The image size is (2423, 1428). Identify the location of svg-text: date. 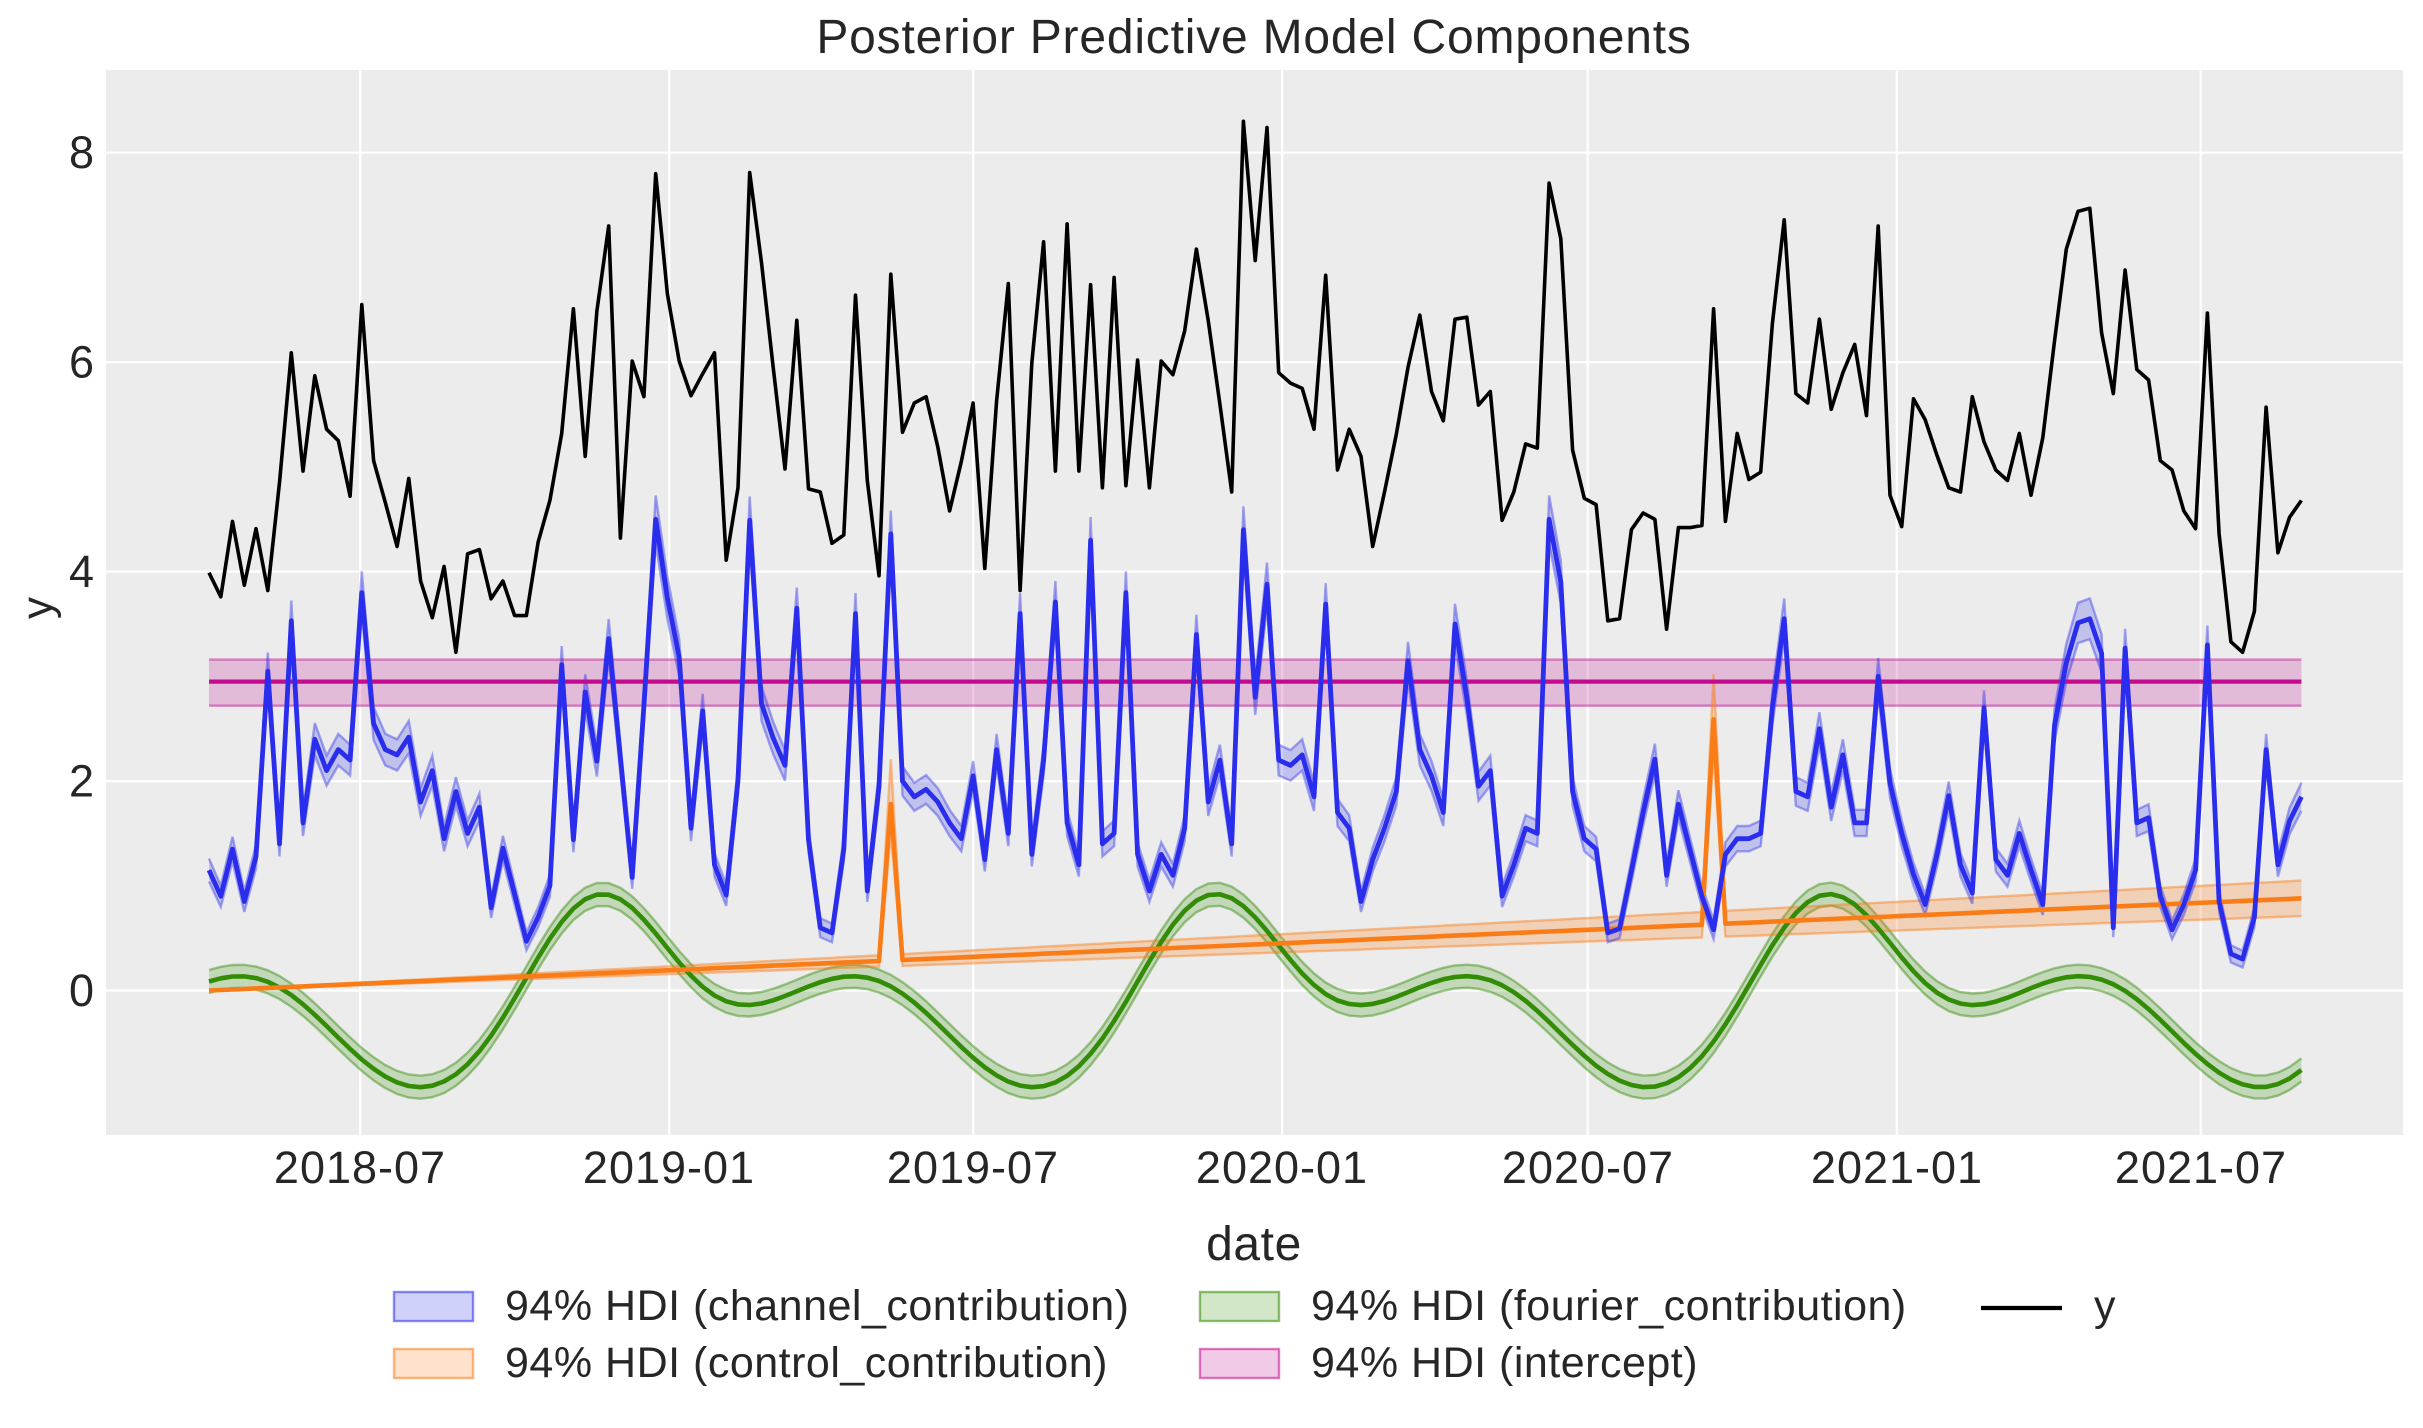
(1254, 1244).